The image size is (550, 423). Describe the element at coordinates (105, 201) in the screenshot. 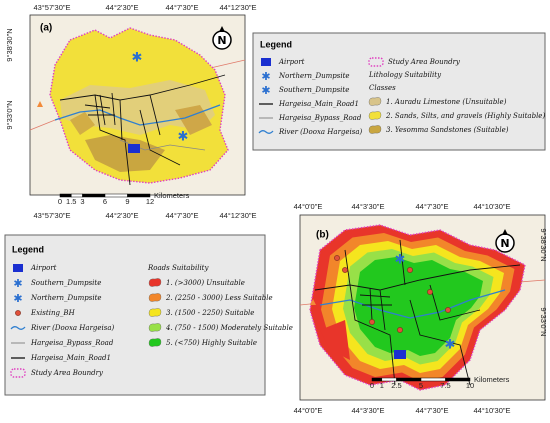

I see `scale-label: 6` at that location.